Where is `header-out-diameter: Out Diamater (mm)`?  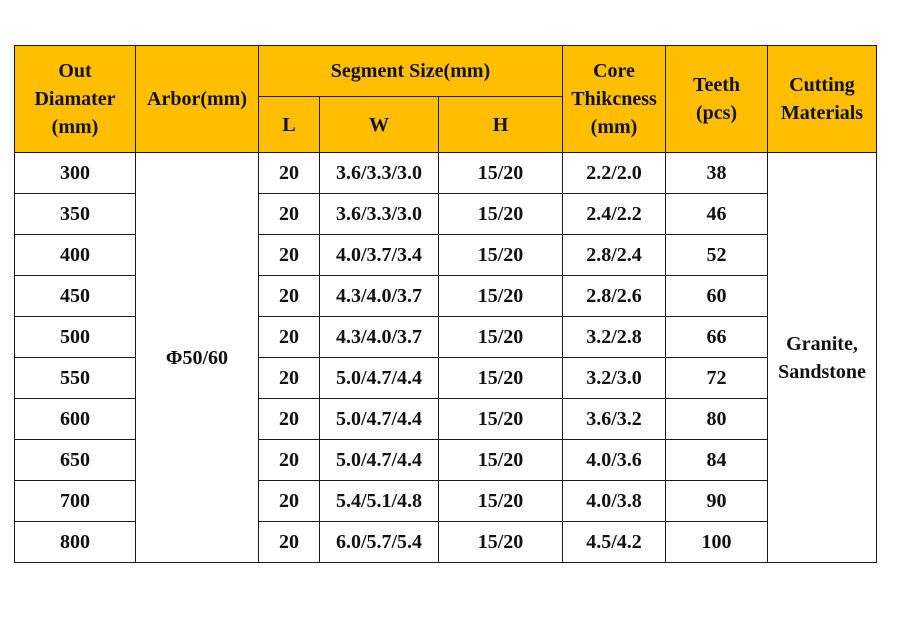 header-out-diameter: Out Diamater (mm) is located at coordinates (75, 99).